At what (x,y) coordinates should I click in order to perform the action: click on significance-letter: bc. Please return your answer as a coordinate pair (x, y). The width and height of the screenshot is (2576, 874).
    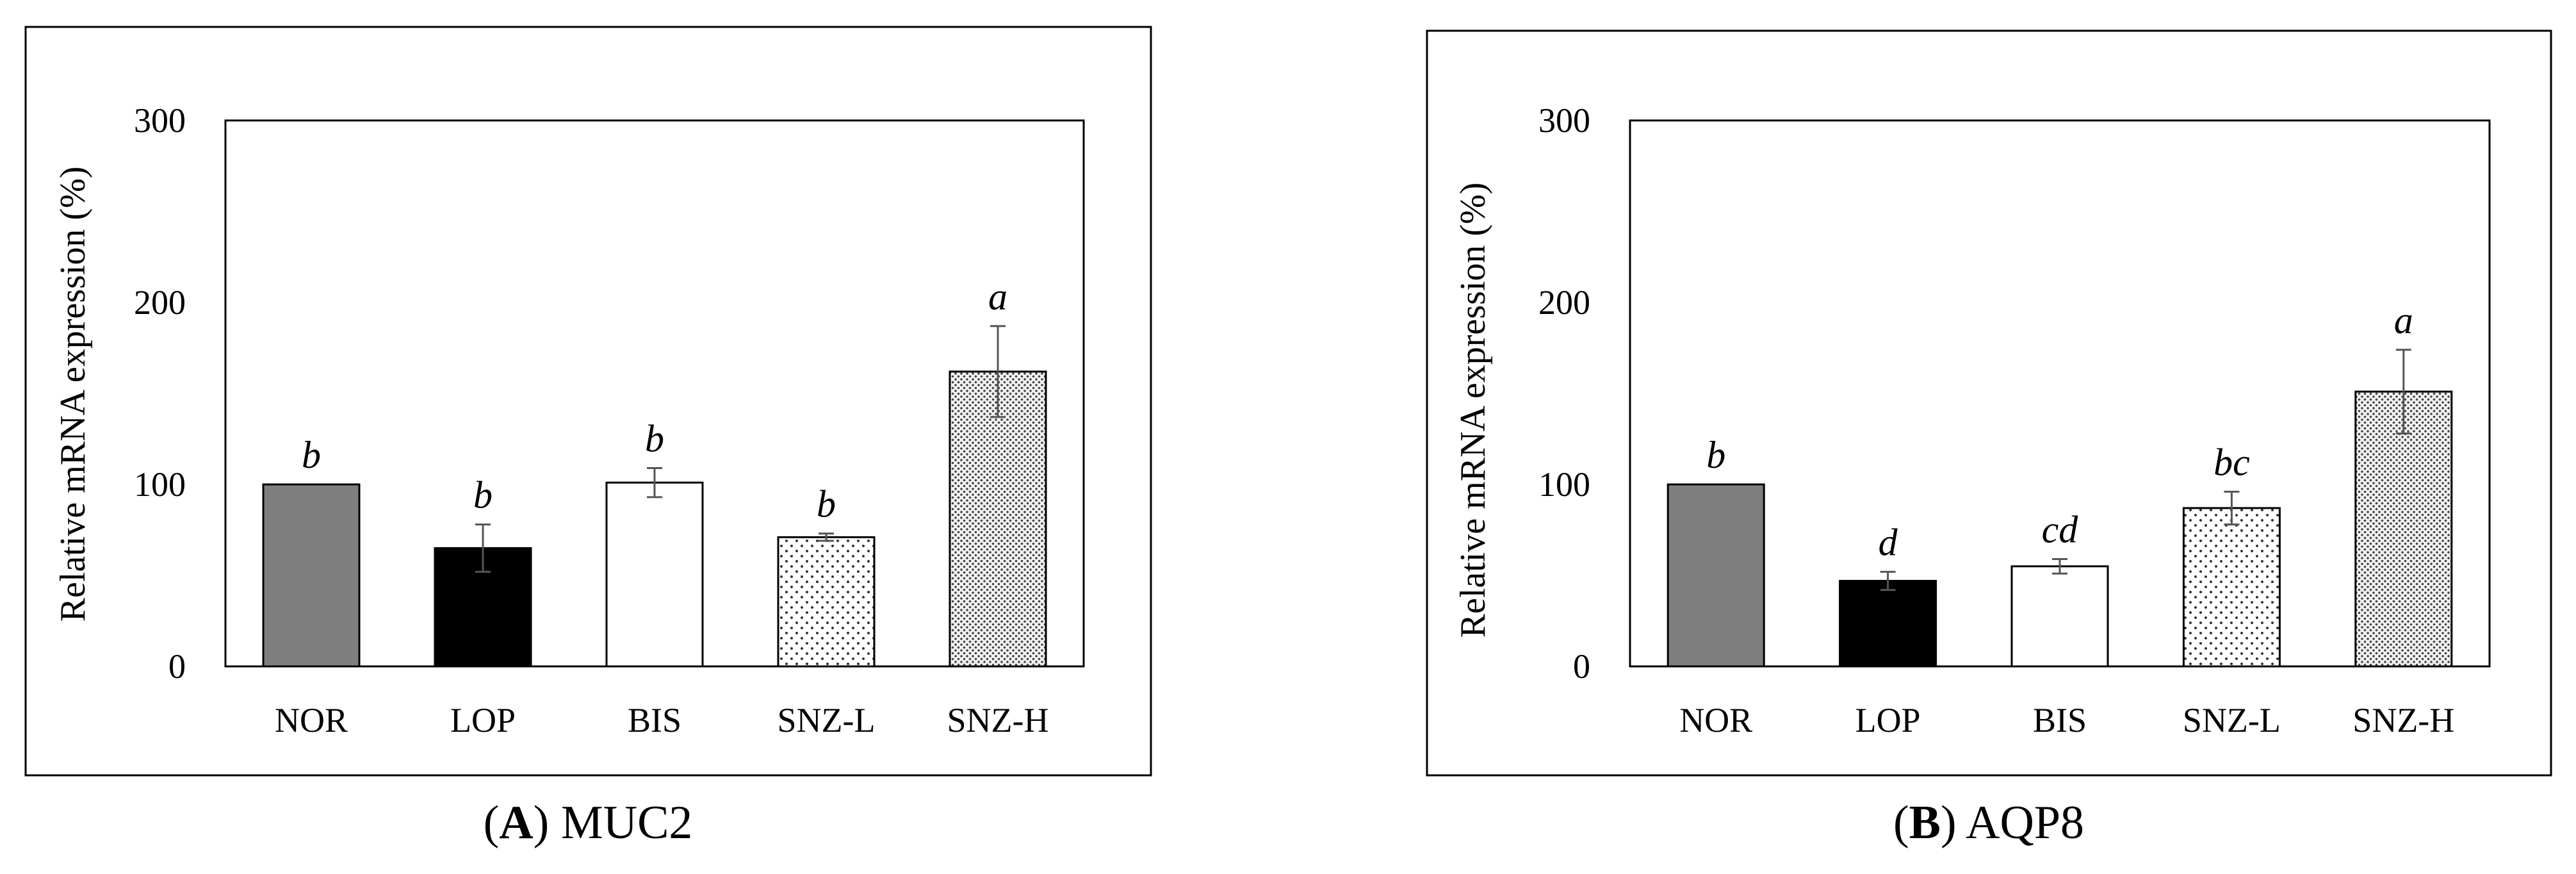
    Looking at the image, I should click on (2231, 462).